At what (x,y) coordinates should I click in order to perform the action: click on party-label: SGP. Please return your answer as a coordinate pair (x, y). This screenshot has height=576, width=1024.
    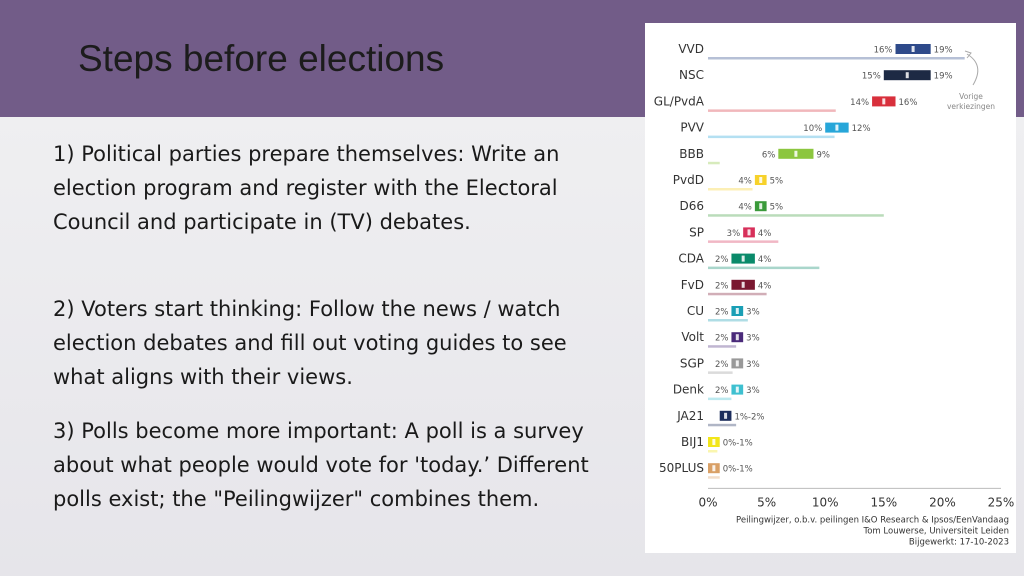
    Looking at the image, I should click on (692, 363).